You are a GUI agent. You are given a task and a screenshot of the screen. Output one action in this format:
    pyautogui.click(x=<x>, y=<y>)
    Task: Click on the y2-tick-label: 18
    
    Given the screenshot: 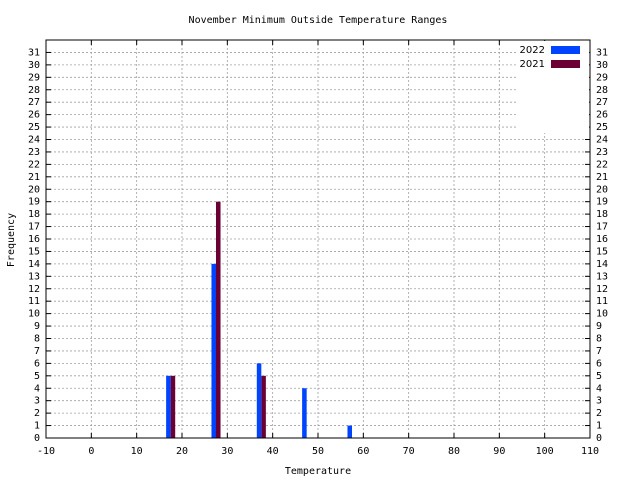 What is the action you would take?
    pyautogui.click(x=602, y=214)
    